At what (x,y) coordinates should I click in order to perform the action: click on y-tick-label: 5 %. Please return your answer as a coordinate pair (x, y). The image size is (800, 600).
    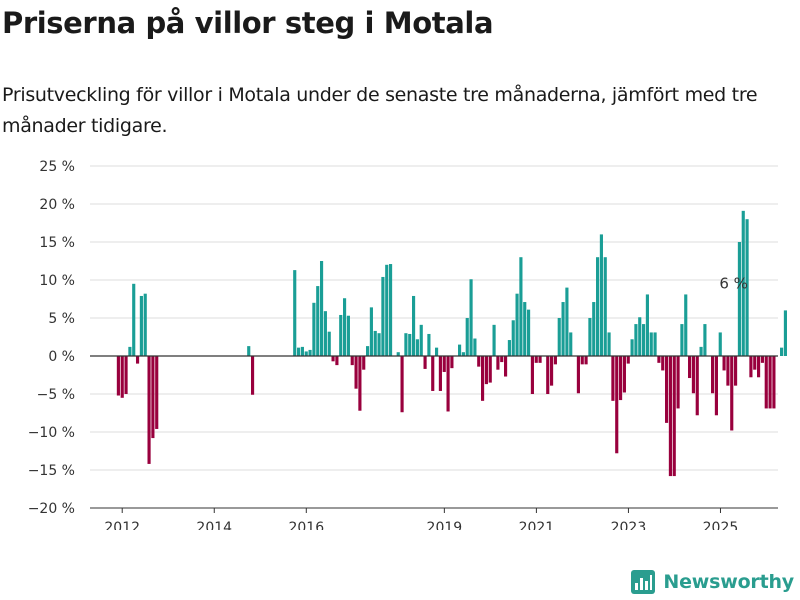
    Looking at the image, I should click on (61, 319).